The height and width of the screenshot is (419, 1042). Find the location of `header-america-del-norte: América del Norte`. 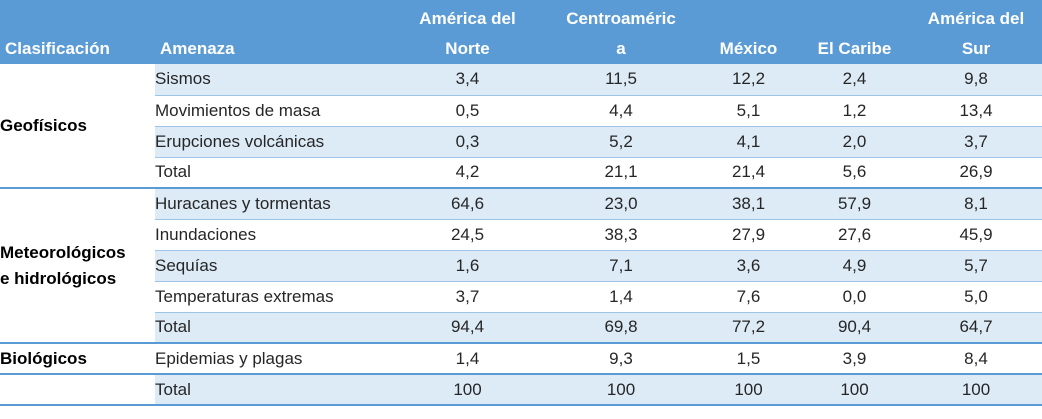

header-america-del-norte: América del Norte is located at coordinates (467, 32).